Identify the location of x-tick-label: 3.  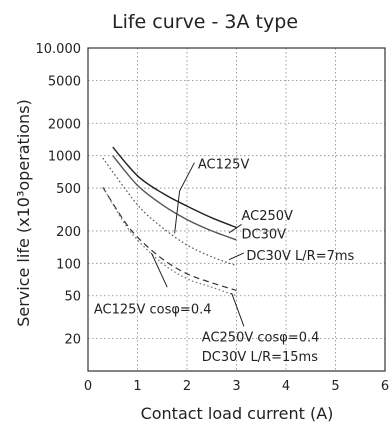
(236, 386).